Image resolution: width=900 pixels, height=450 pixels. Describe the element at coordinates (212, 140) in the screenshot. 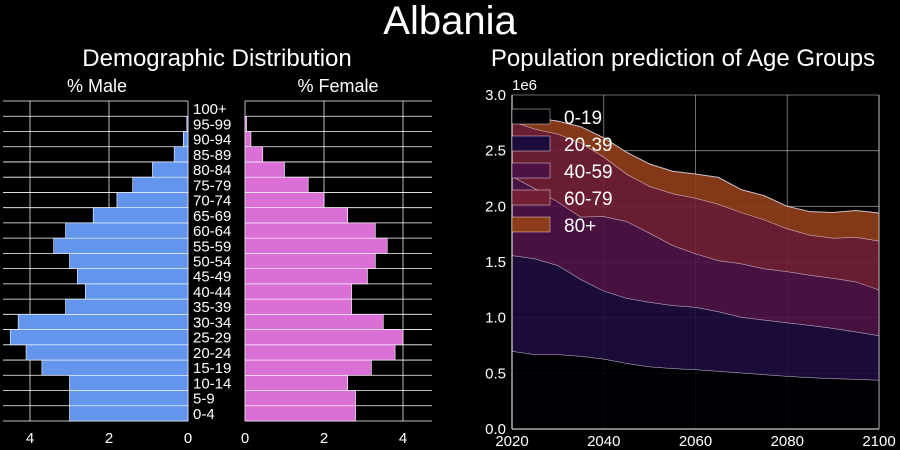

I see `age-group-label: 90-94` at that location.